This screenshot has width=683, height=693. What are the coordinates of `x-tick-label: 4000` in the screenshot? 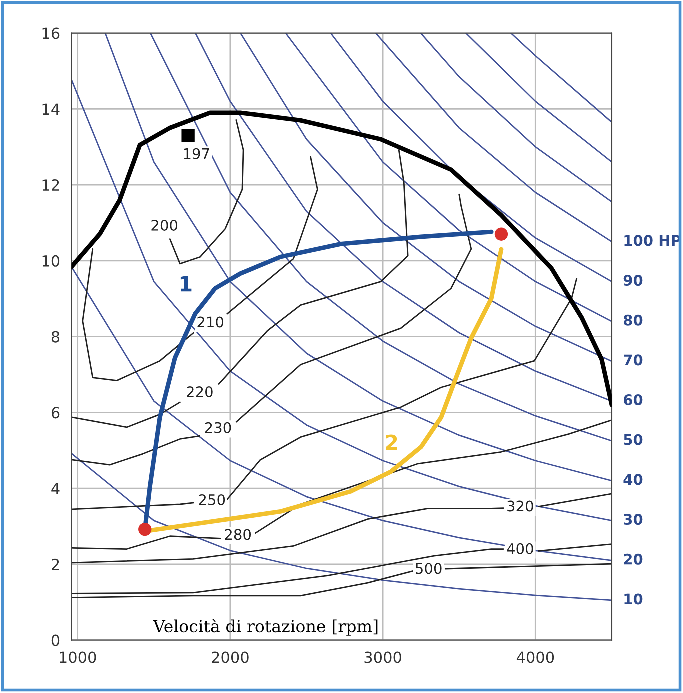 It's located at (535, 658).